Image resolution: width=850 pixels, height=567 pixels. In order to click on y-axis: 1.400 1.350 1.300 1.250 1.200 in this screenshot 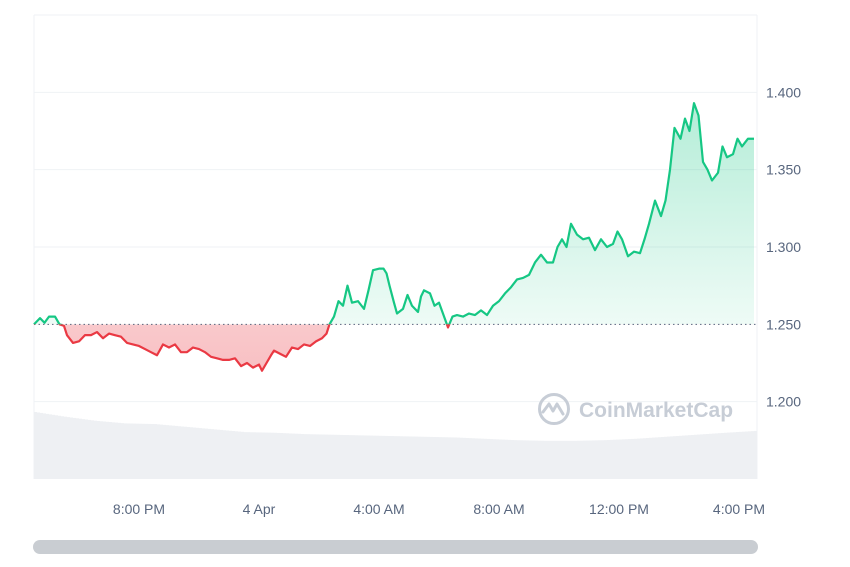, I will do `click(783, 246)`.